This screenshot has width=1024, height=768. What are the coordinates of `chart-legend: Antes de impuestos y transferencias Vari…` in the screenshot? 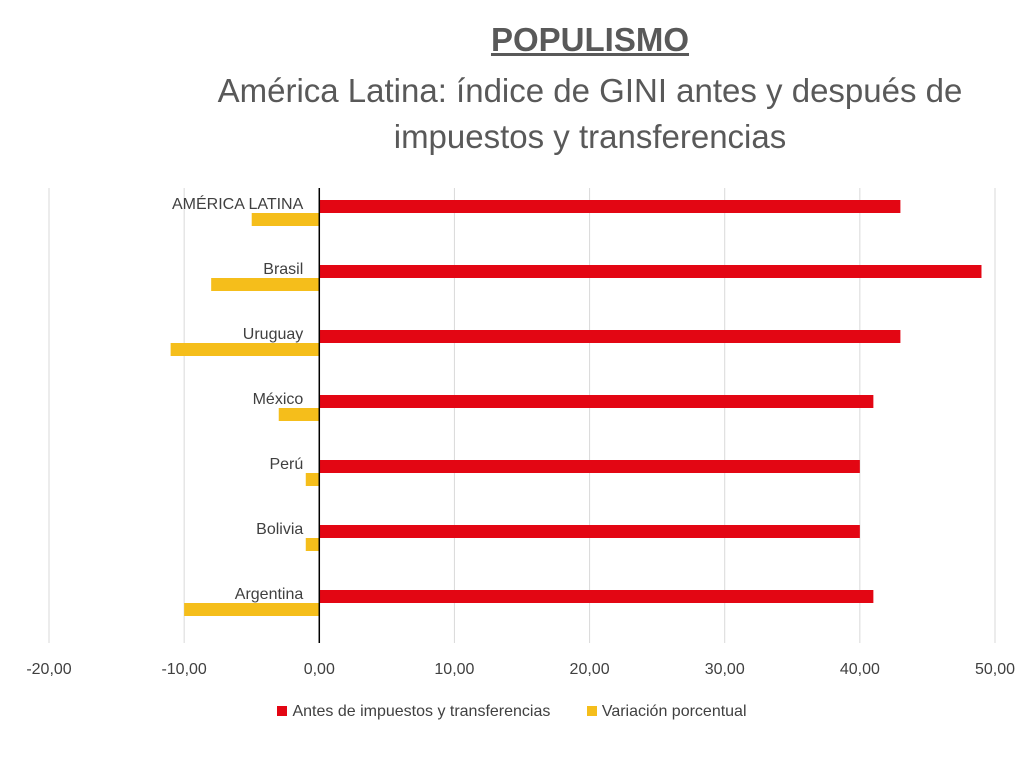 It's located at (512, 712).